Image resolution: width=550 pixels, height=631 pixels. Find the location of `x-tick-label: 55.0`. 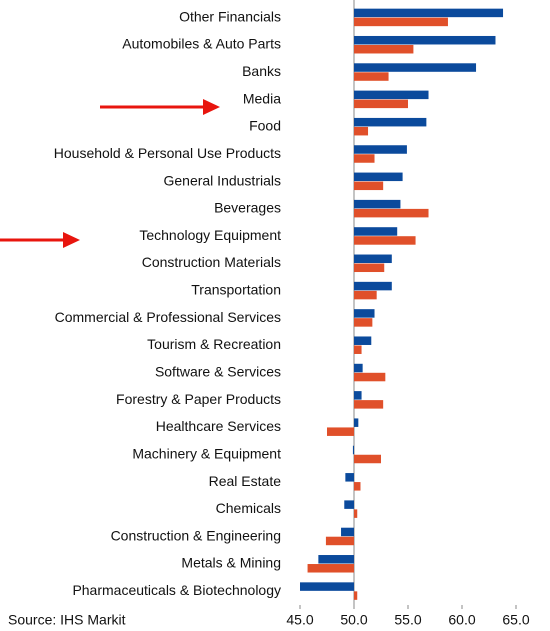

x-tick-label: 55.0 is located at coordinates (407, 620).